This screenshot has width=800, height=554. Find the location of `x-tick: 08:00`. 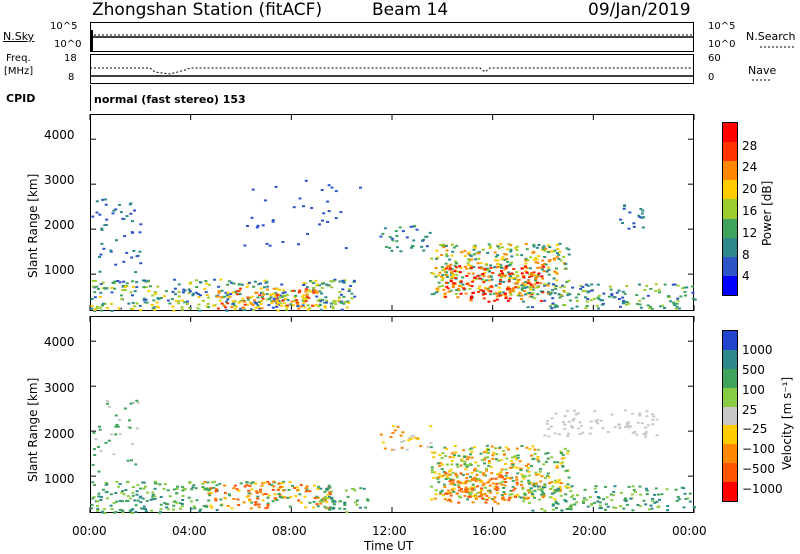

x-tick: 08:00 is located at coordinates (289, 531).